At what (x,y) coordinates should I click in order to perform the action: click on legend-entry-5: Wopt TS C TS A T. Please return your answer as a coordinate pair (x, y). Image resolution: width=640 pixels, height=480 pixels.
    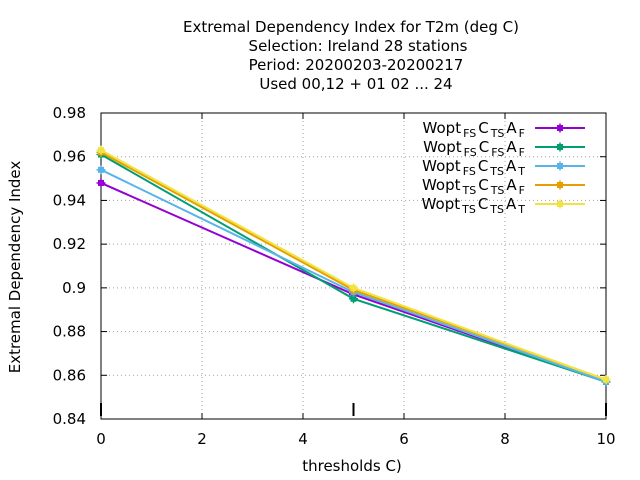
    Looking at the image, I should click on (503, 205).